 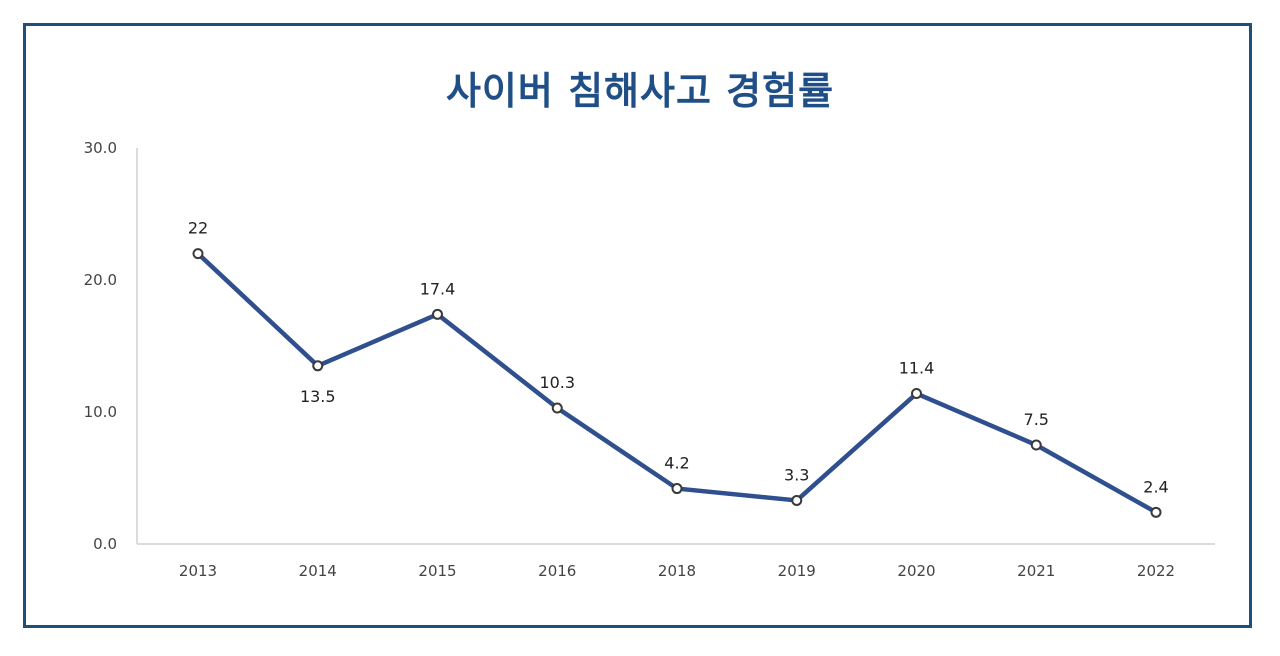 I want to click on y-tick-label: 20.0, so click(x=100, y=280).